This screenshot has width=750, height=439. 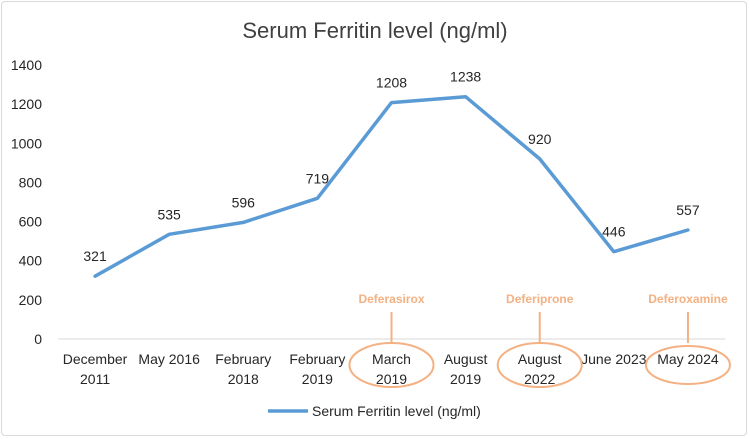 What do you see at coordinates (391, 369) in the screenshot?
I see `x-category-label: March 2019` at bounding box center [391, 369].